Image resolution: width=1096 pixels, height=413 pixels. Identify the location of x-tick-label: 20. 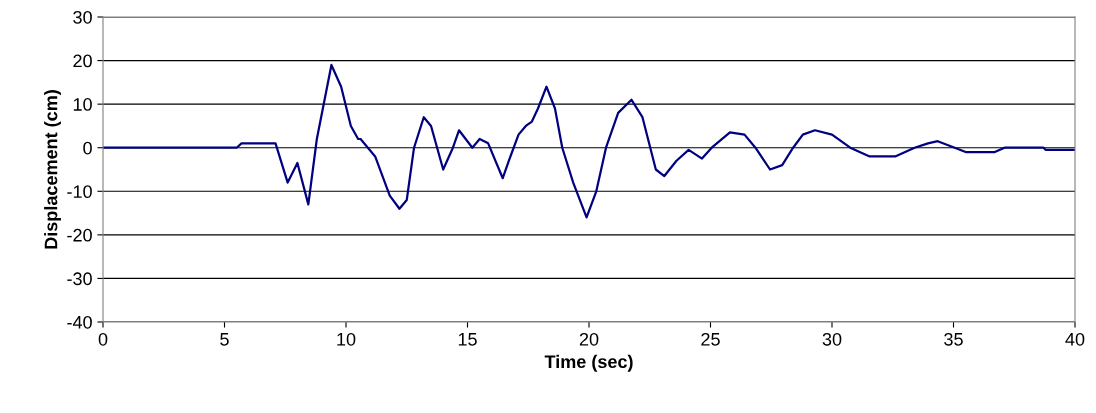
(589, 339).